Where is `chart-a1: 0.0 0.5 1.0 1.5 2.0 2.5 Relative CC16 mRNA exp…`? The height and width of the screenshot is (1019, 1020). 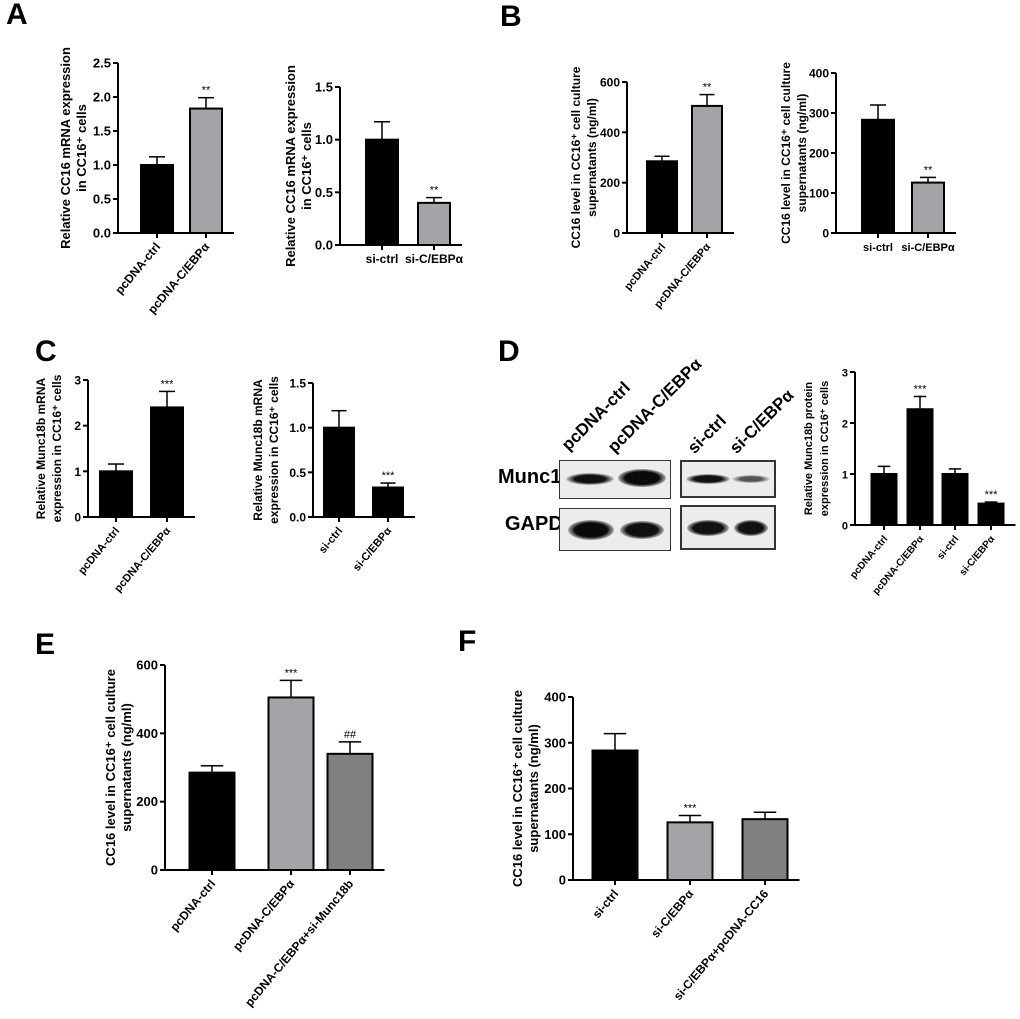
chart-a1: 0.0 0.5 1.0 1.5 2.0 2.5 Relative CC16 mRNA exp… is located at coordinates (146, 181).